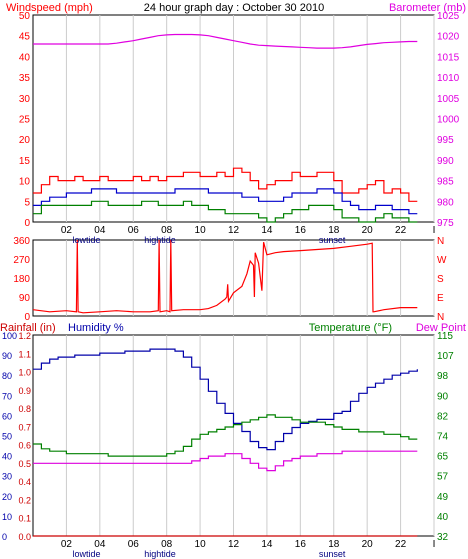 Image resolution: width=468 pixels, height=559 pixels. I want to click on left-tick-label: 30, so click(25, 99).